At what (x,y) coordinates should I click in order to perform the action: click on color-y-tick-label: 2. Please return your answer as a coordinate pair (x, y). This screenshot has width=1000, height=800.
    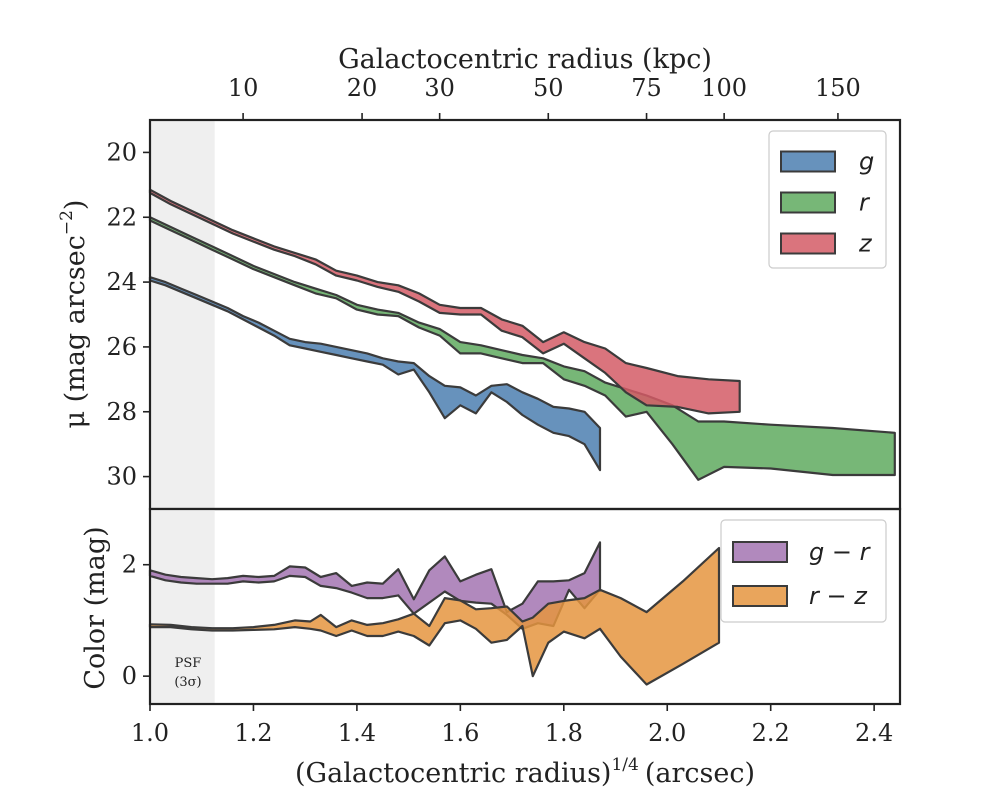
    Looking at the image, I should click on (129, 565).